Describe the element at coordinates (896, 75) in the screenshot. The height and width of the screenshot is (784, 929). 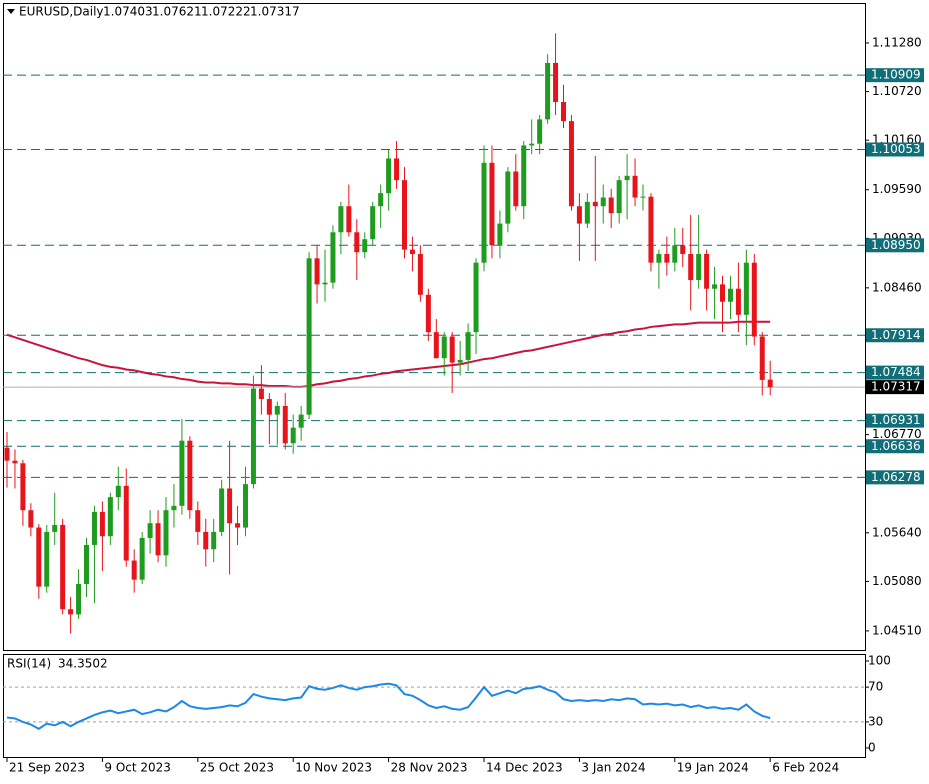
I see `level-label: 1.10909` at that location.